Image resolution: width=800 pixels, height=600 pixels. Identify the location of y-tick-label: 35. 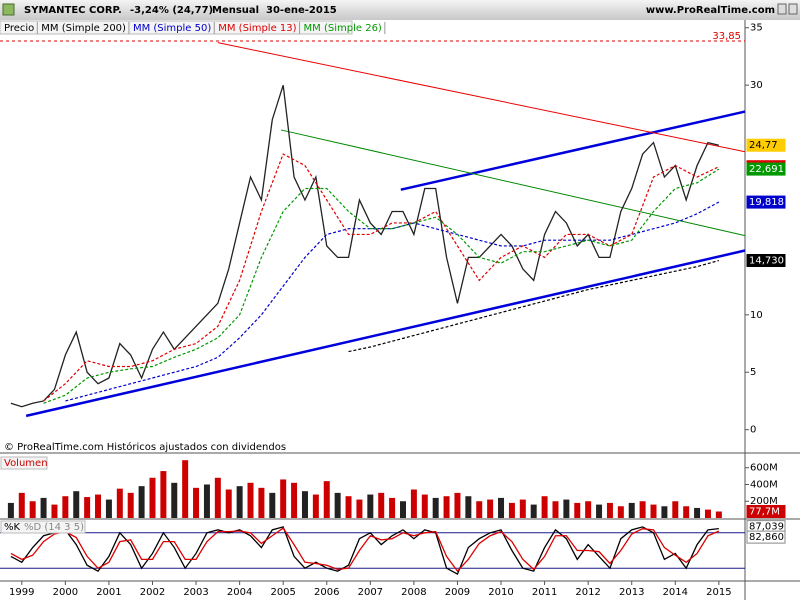
(756, 28).